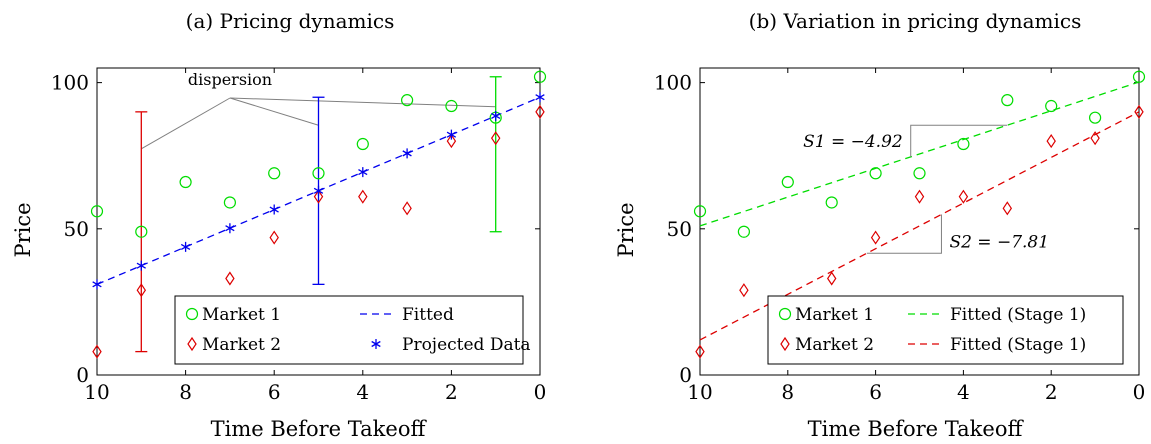 This screenshot has width=1151, height=444. What do you see at coordinates (626, 229) in the screenshot?
I see `panel-b-ylabel: Price` at bounding box center [626, 229].